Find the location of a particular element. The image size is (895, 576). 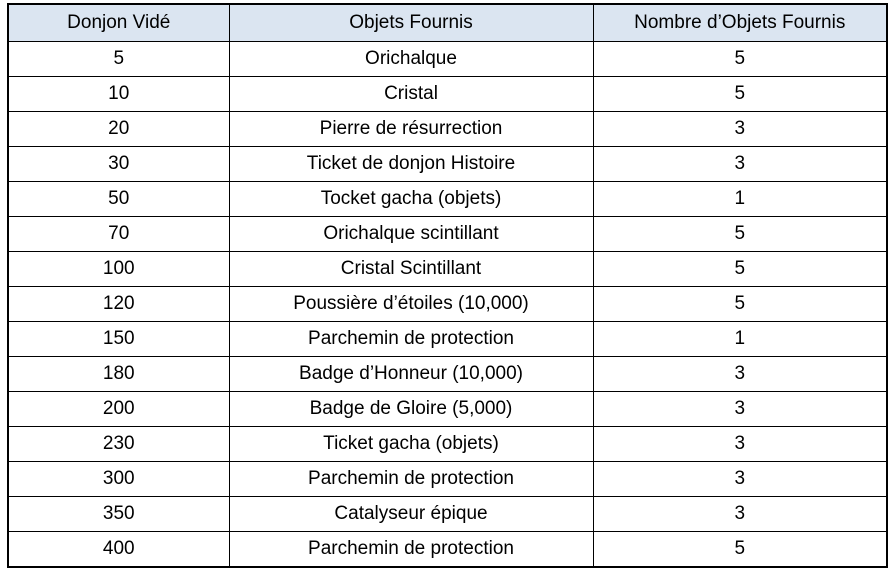

table-row: 230 Ticket gacha (objets) 3 is located at coordinates (447, 444).